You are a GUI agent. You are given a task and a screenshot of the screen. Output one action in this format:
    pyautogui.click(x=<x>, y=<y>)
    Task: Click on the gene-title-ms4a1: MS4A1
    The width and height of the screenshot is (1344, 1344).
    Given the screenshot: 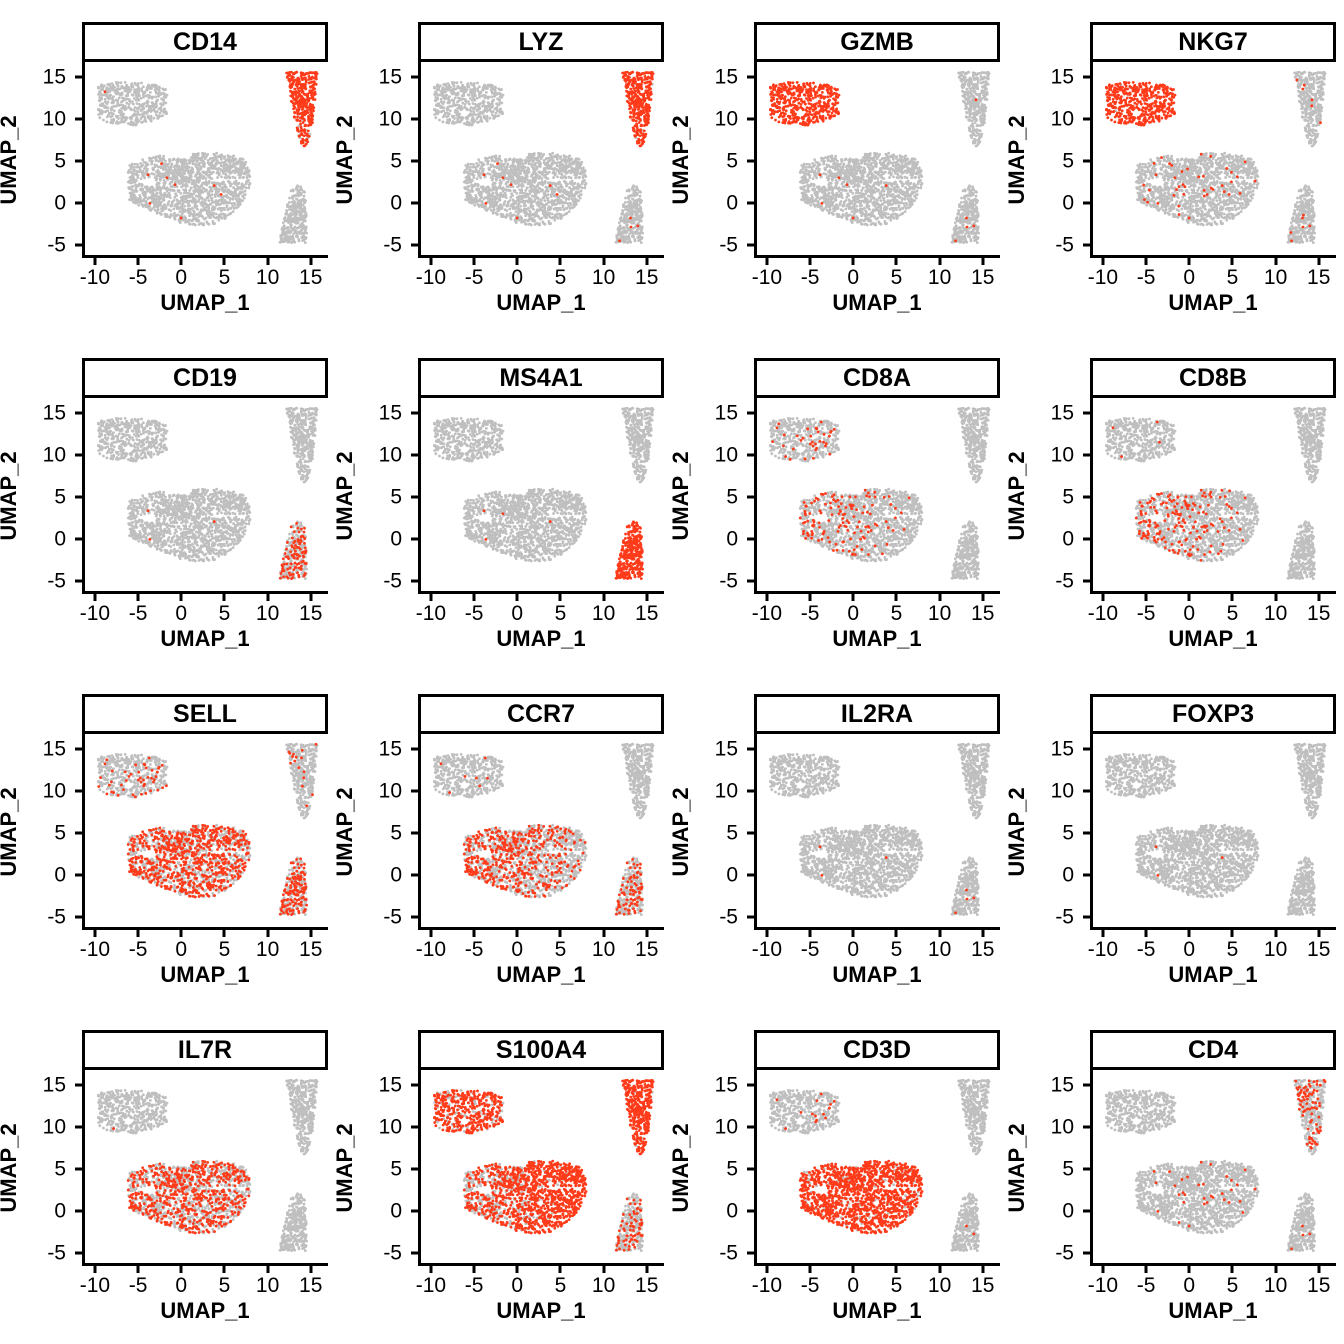 What is the action you would take?
    pyautogui.click(x=541, y=377)
    